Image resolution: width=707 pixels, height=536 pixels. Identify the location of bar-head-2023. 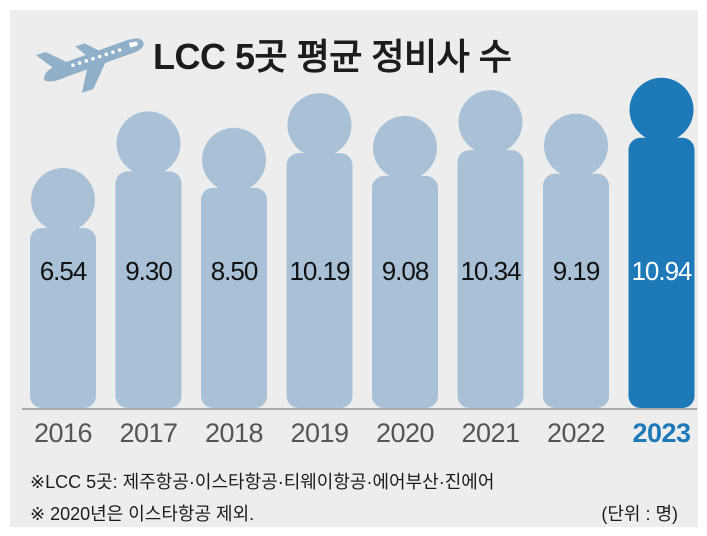
(661, 109).